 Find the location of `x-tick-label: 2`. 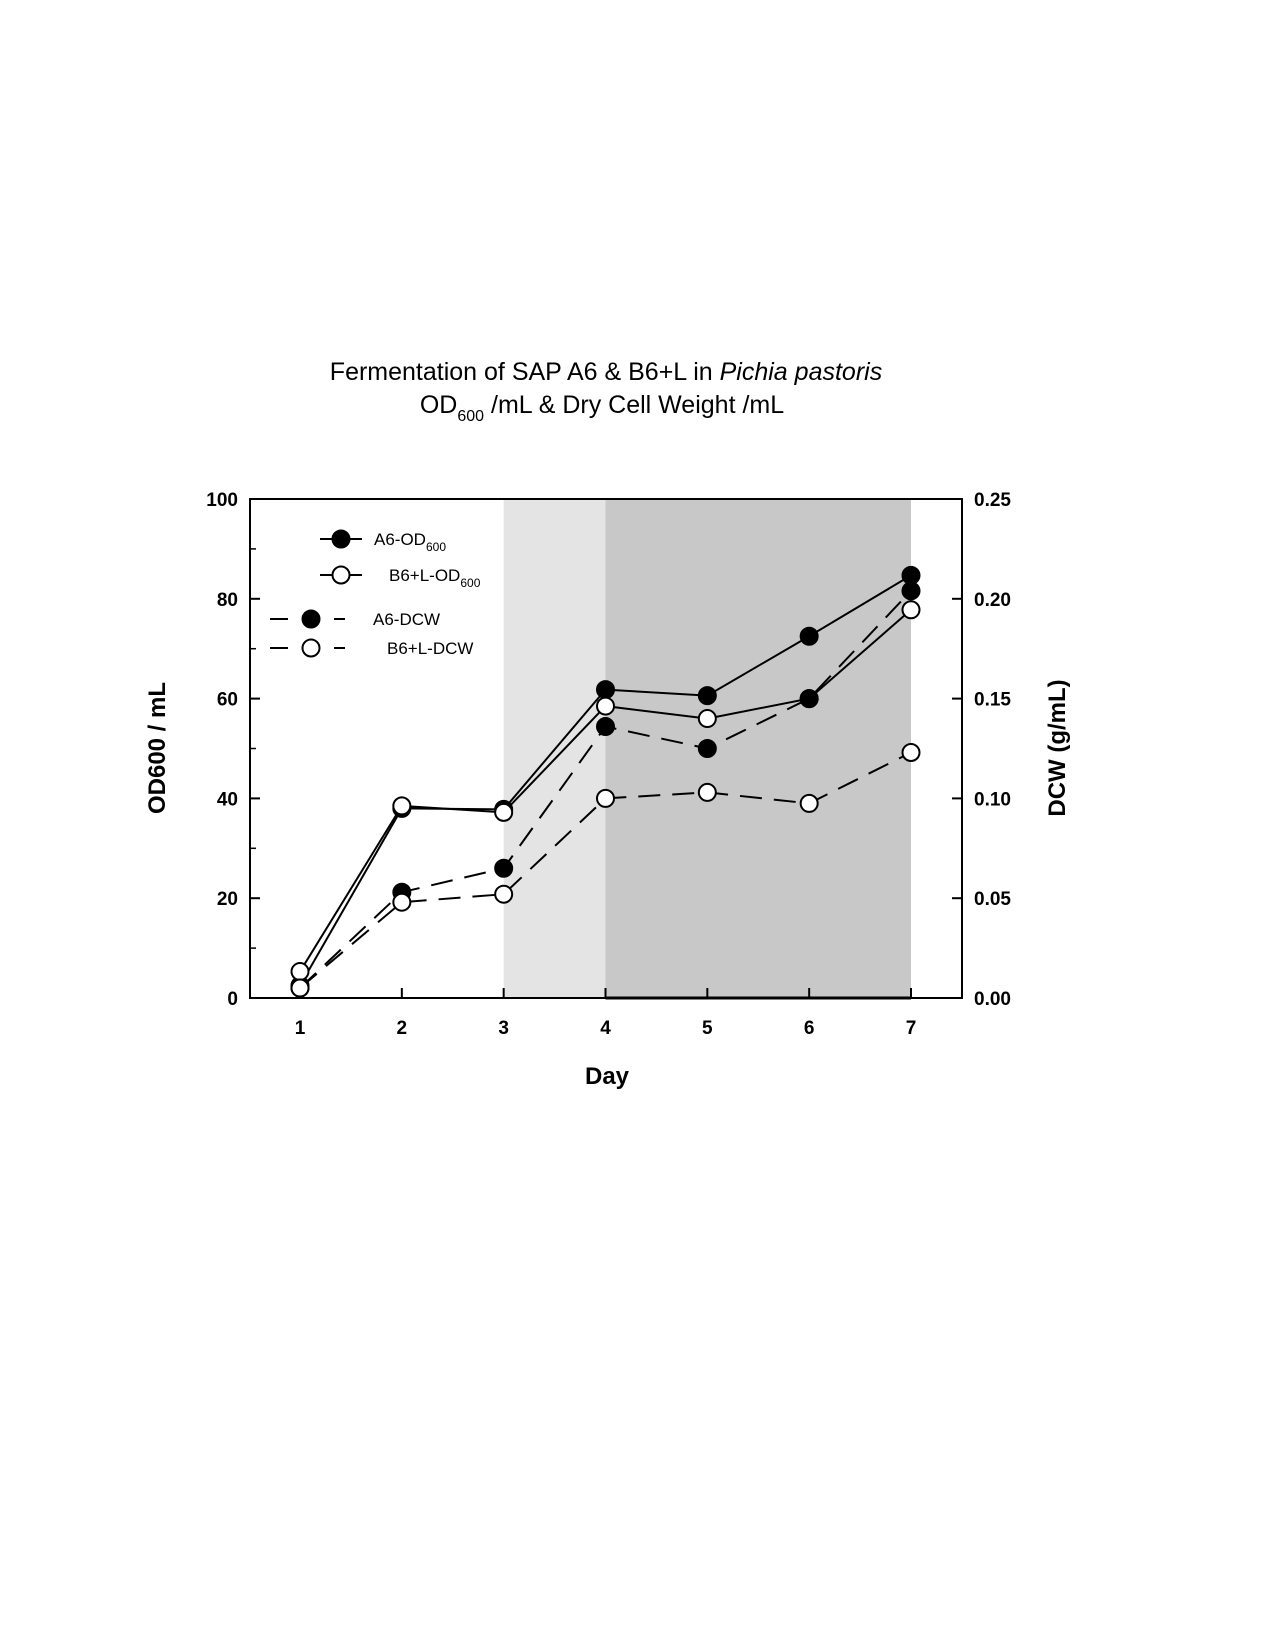

x-tick-label: 2 is located at coordinates (402, 1028).